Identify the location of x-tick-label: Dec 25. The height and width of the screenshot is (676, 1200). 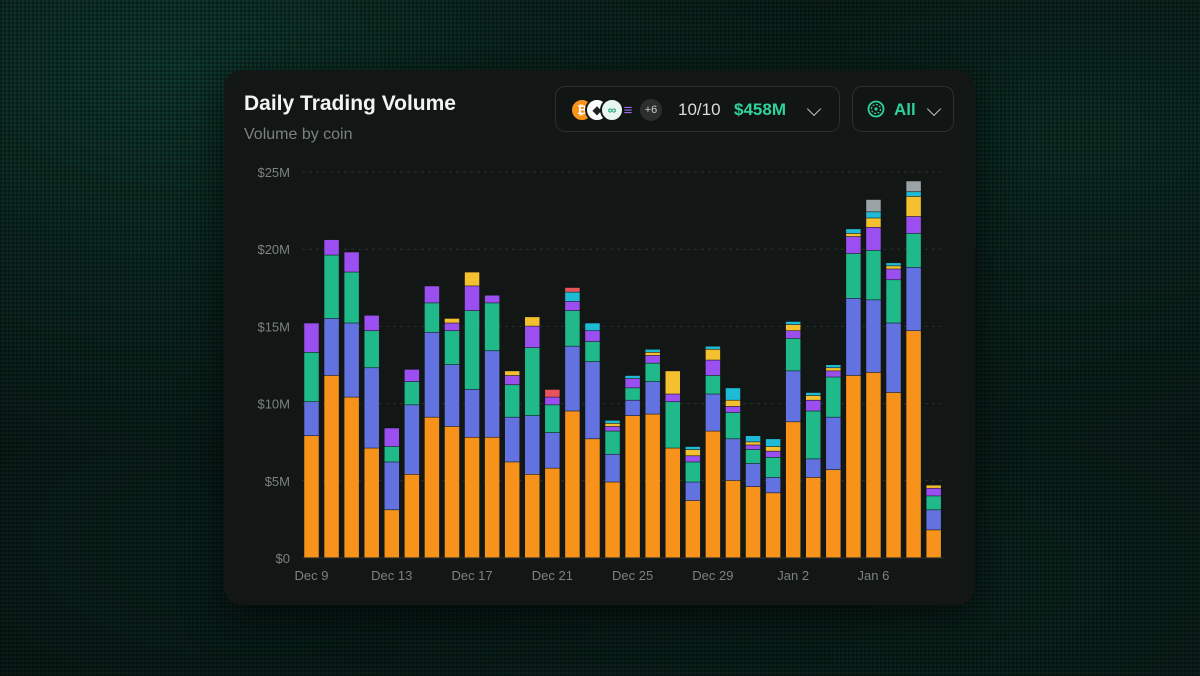
(632, 575).